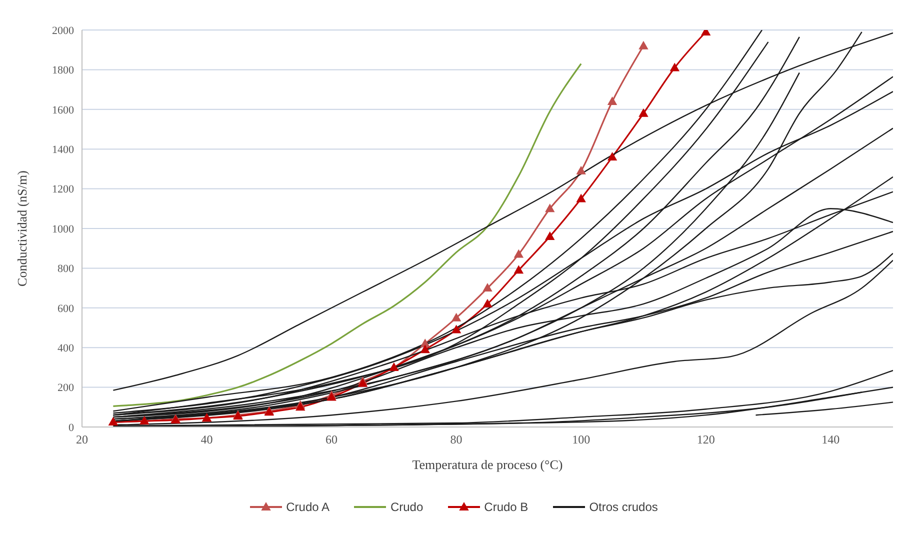 The image size is (907, 533). I want to click on y-tick-label: 1400, so click(63, 150).